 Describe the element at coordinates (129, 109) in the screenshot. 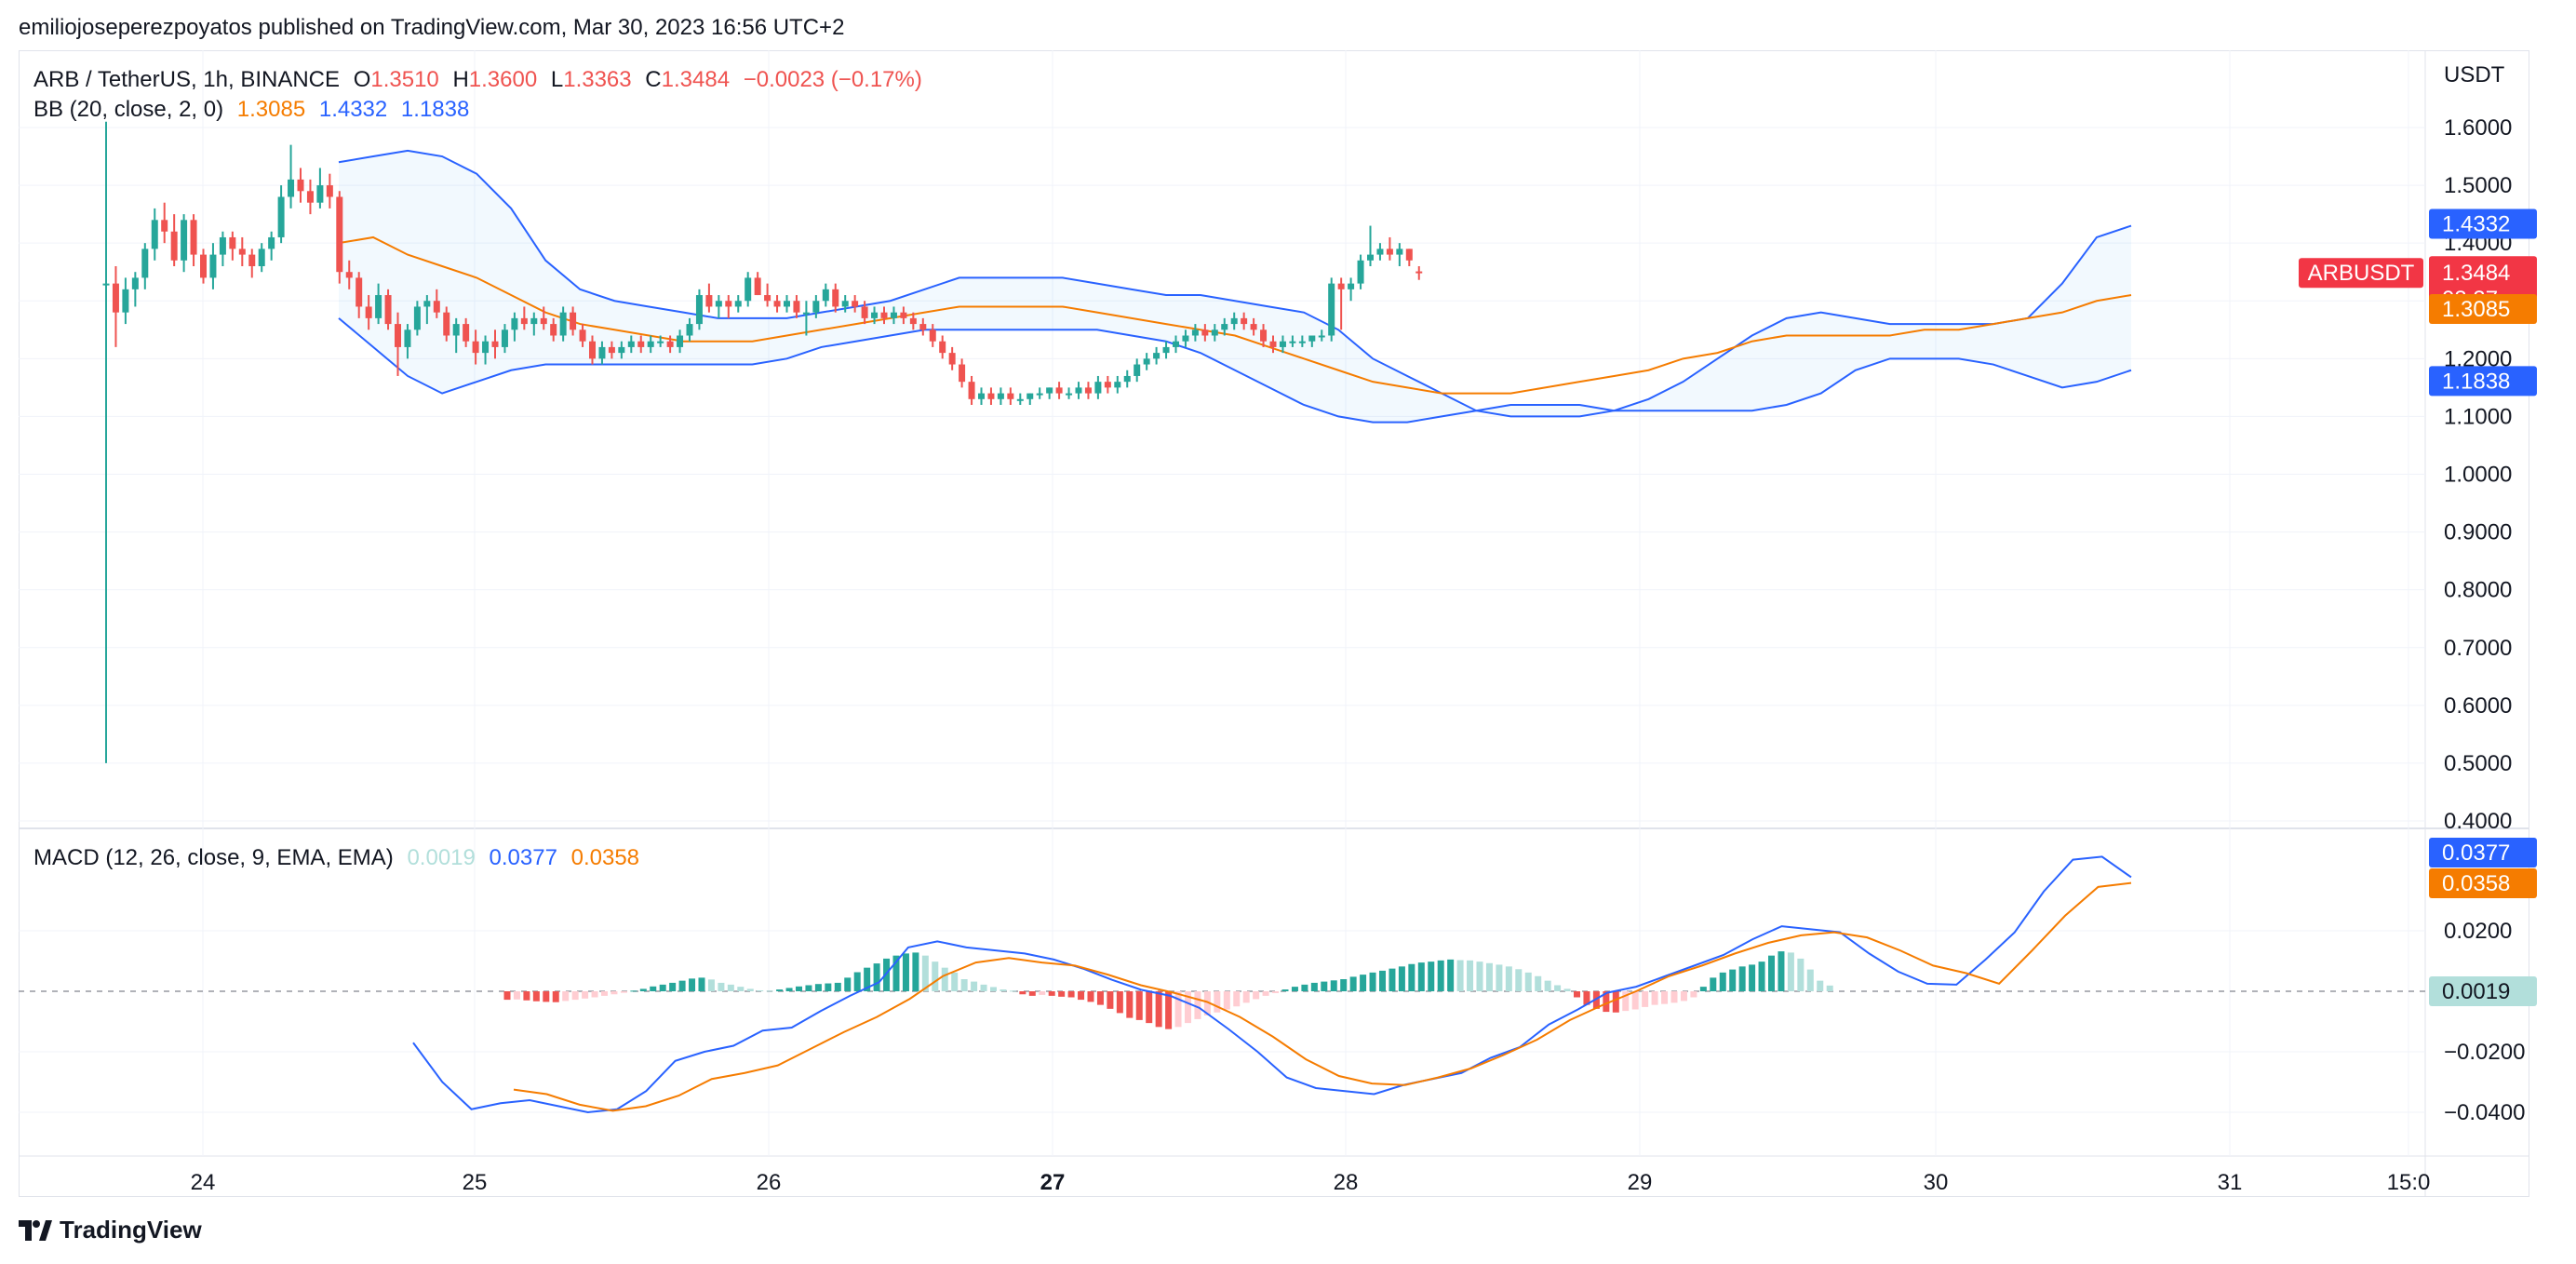

I see `bb-title: BB (20, close, 2, 0)` at that location.